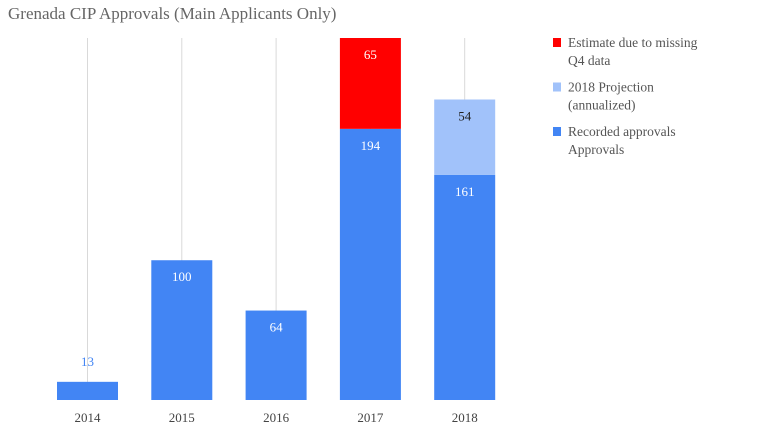 This screenshot has height=427, width=768. I want to click on data-label: 13, so click(87, 361).